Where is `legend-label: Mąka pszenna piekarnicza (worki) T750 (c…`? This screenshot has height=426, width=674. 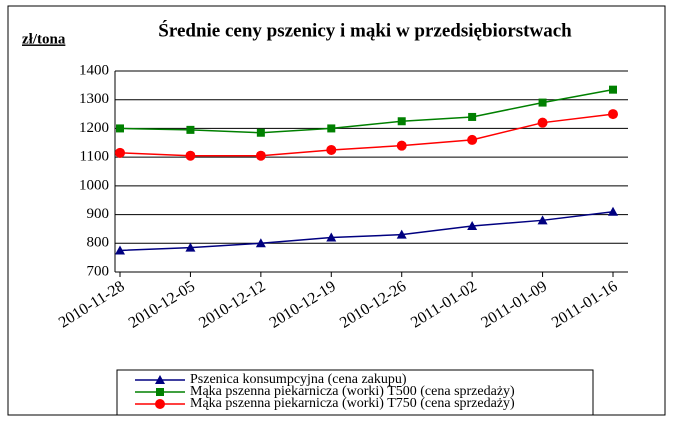 legend-label: Mąka pszenna piekarnicza (worki) T750 (c… is located at coordinates (352, 403).